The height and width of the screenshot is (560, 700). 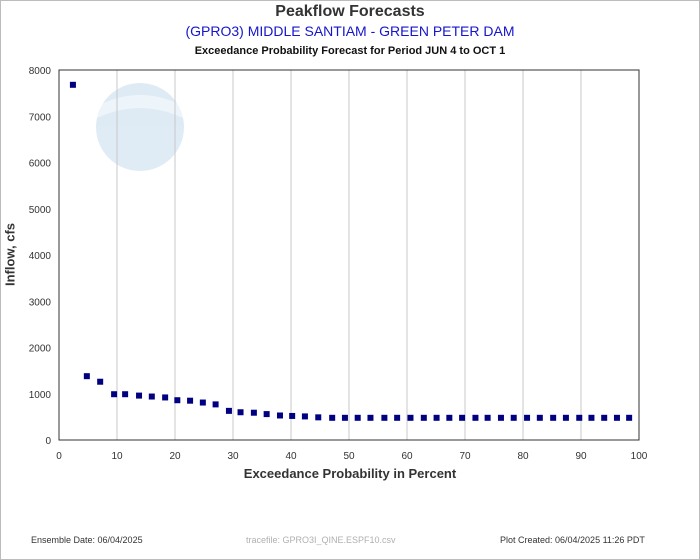 I want to click on x-tick-label: 0, so click(x=59, y=456).